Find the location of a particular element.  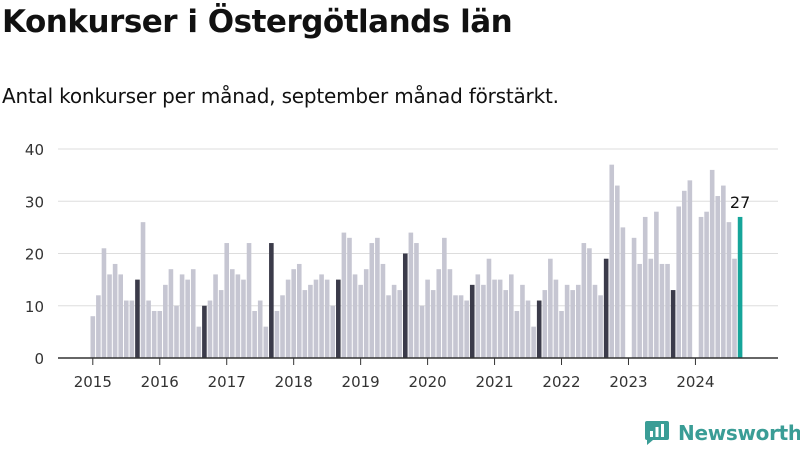

y-tick-label: 10 is located at coordinates (34, 307).